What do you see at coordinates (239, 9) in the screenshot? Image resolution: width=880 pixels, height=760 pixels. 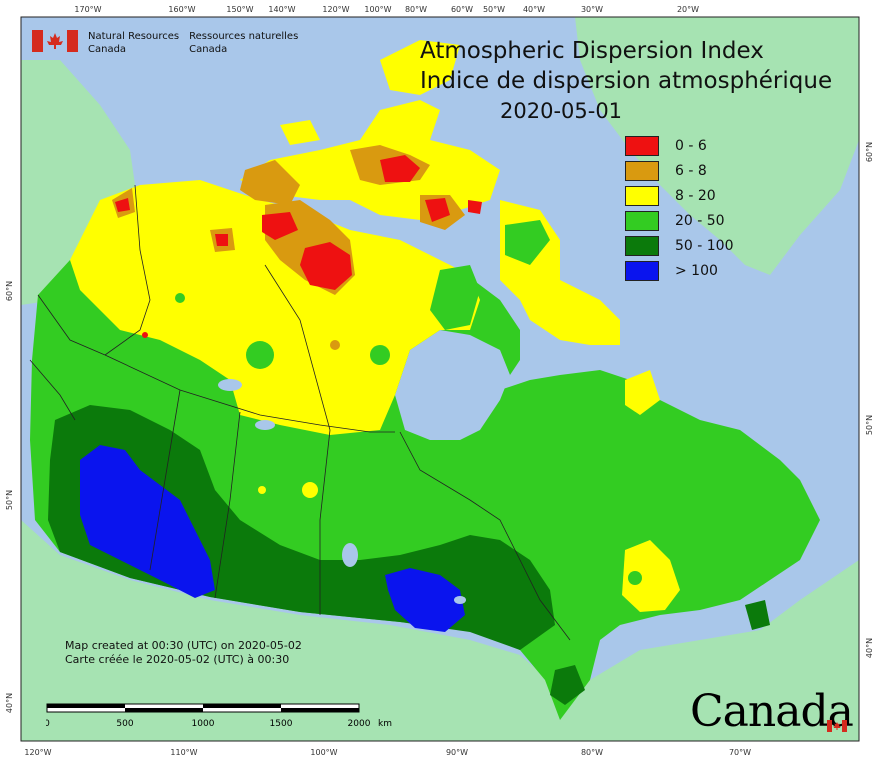 I see `tick-label: 150°W` at bounding box center [239, 9].